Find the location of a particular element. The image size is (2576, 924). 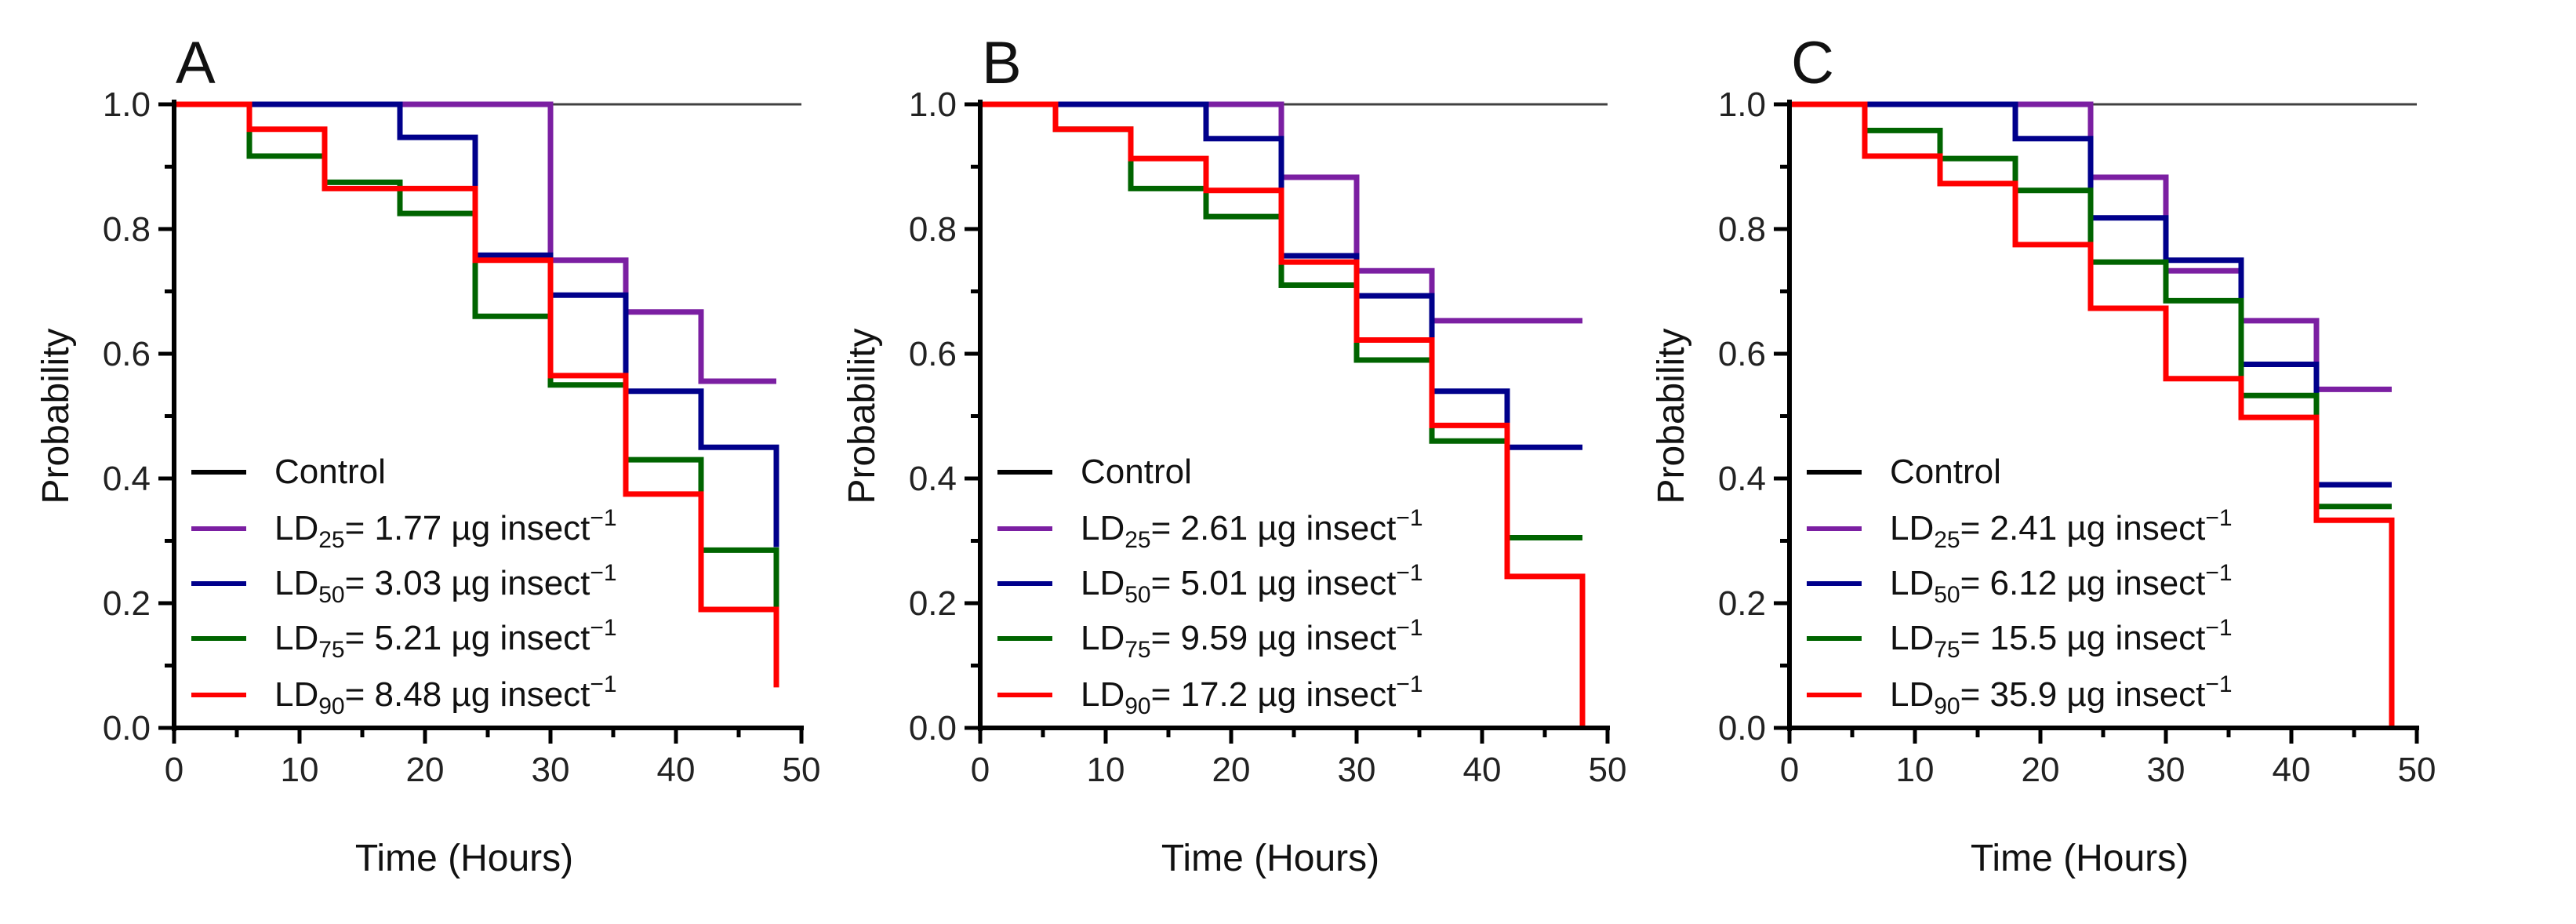

legend-item-ld90: LD90= 35.9 µg insect−1 is located at coordinates (2020, 695).